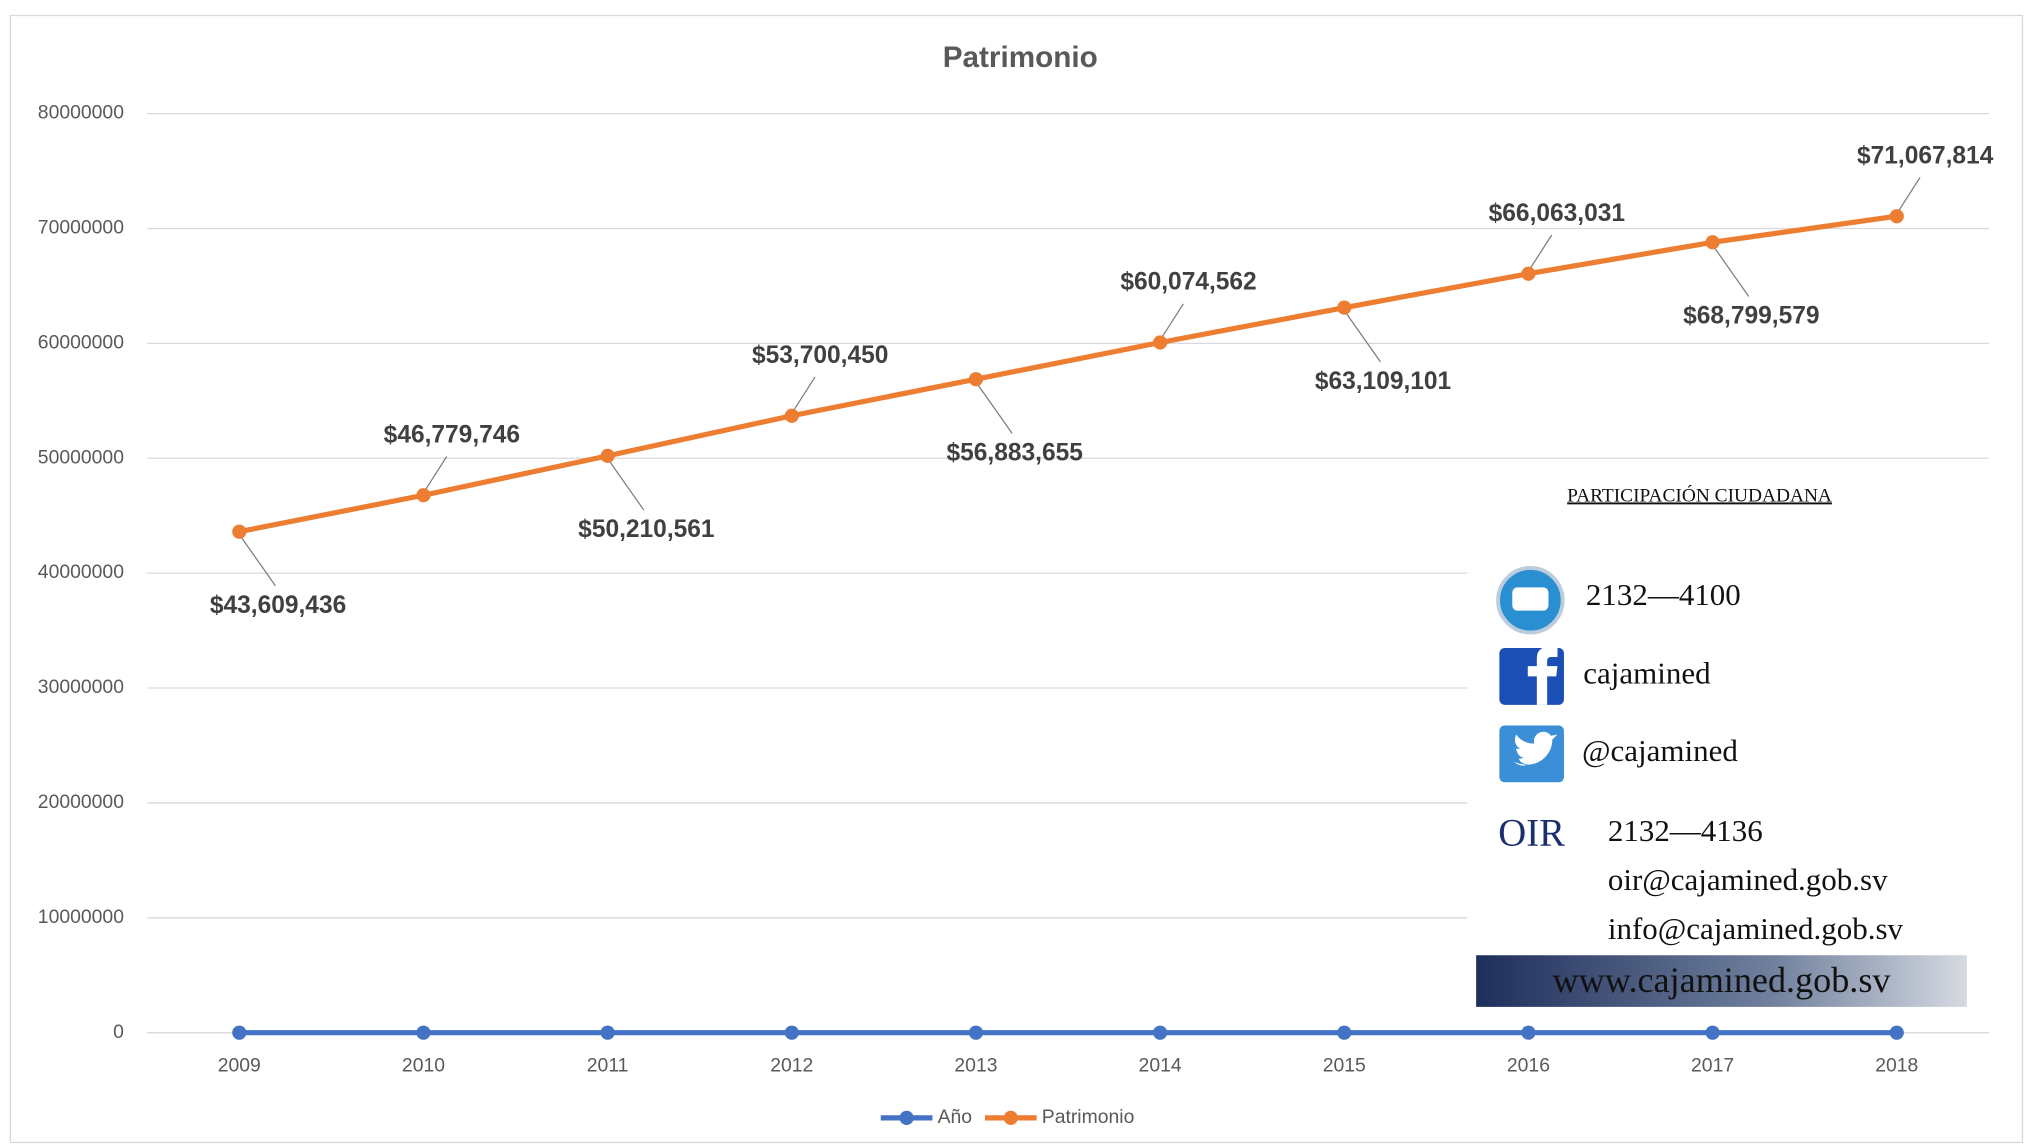  What do you see at coordinates (423, 1065) in the screenshot?
I see `x-tick-label: 2010` at bounding box center [423, 1065].